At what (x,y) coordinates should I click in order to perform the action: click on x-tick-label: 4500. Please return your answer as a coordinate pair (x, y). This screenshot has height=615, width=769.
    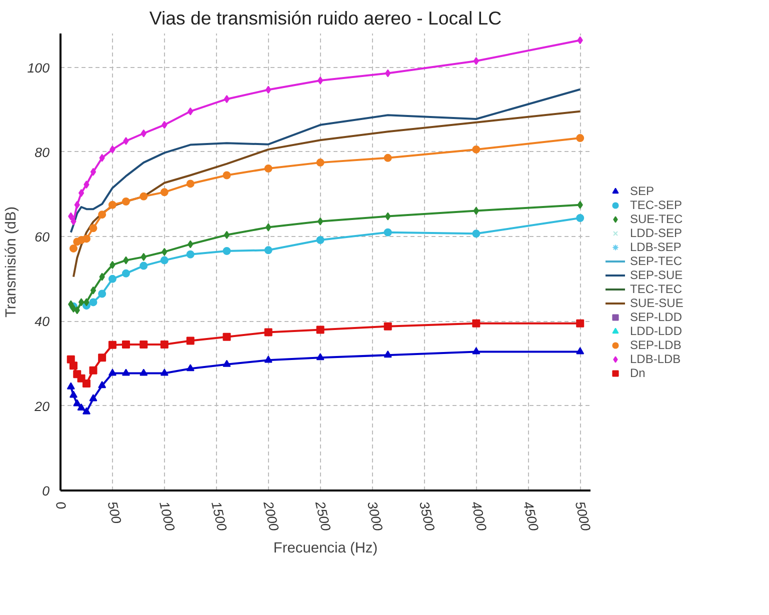
    Looking at the image, I should click on (531, 516).